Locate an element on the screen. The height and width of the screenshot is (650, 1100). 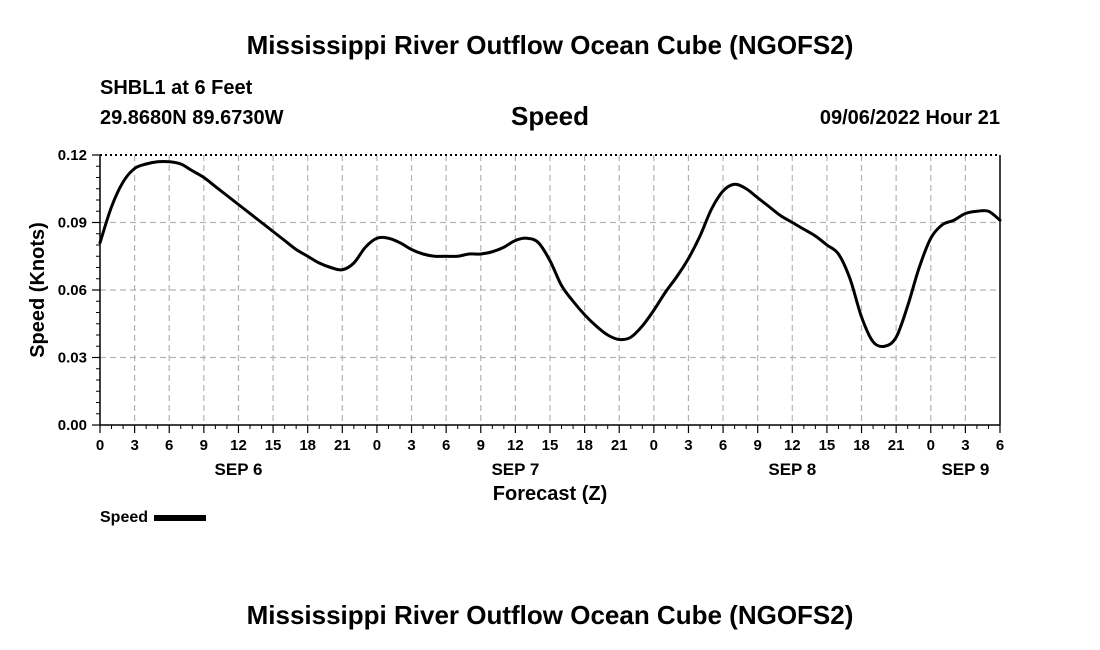
legend-swatch is located at coordinates (180, 518).